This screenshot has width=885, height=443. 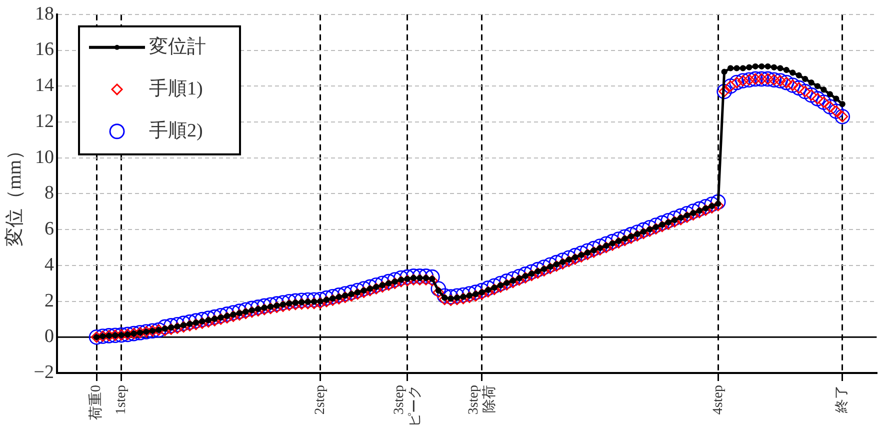 I want to click on legend-label: 手順2), so click(x=176, y=131).